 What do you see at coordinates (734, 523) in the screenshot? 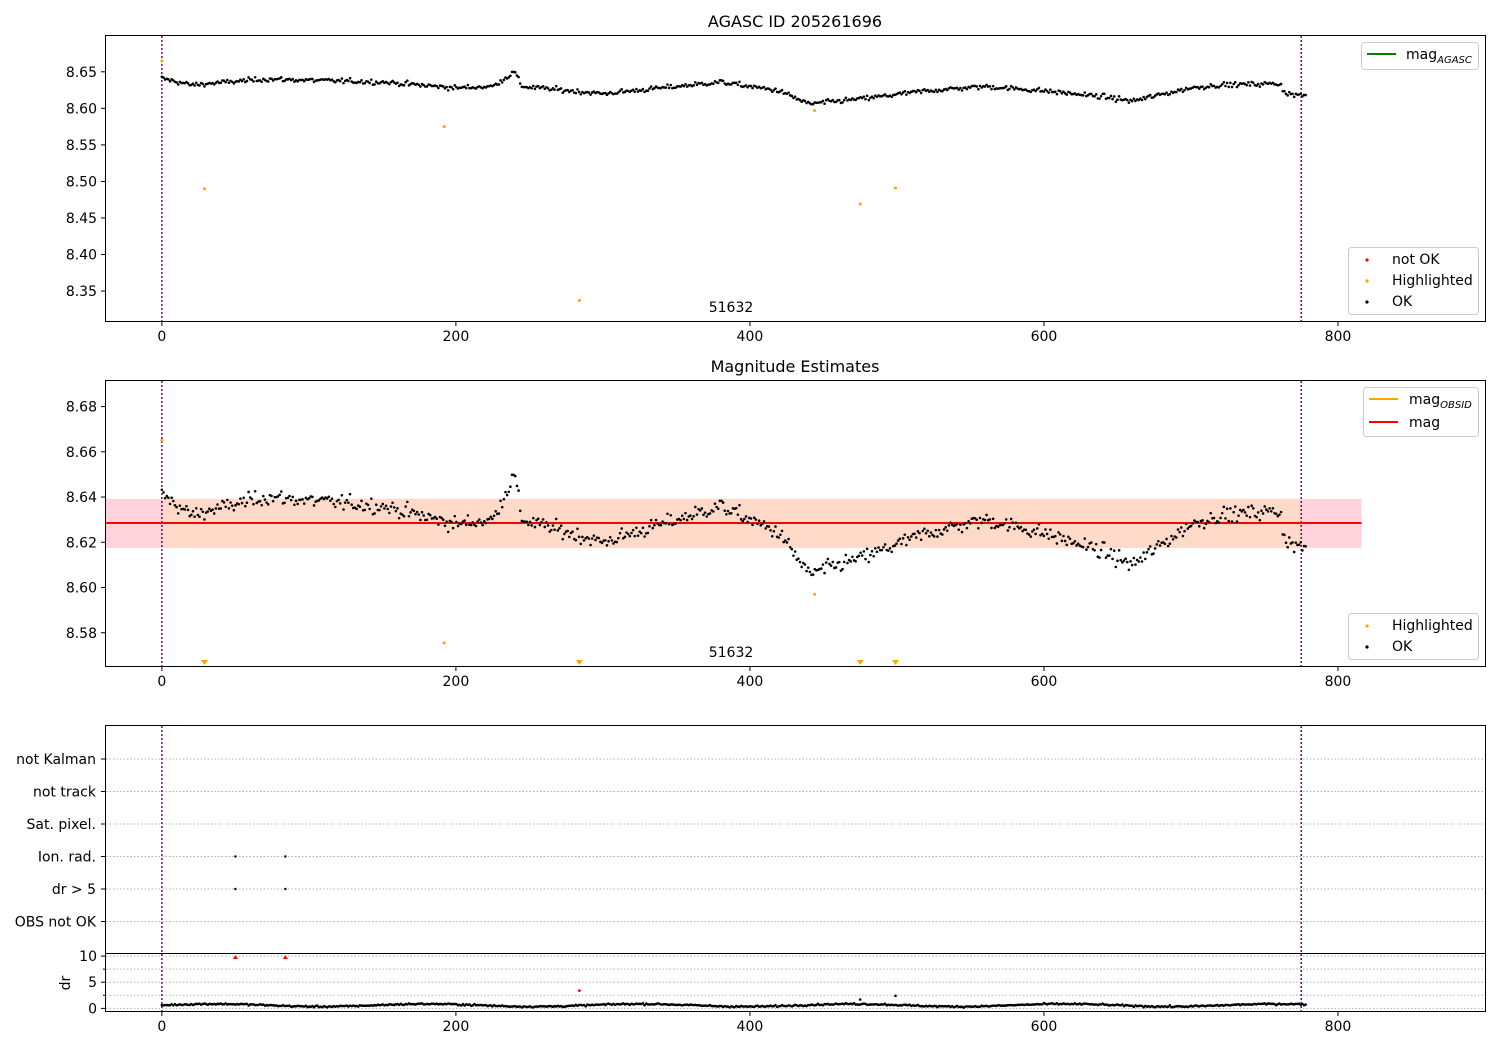
I see `panel2-mag-band` at bounding box center [734, 523].